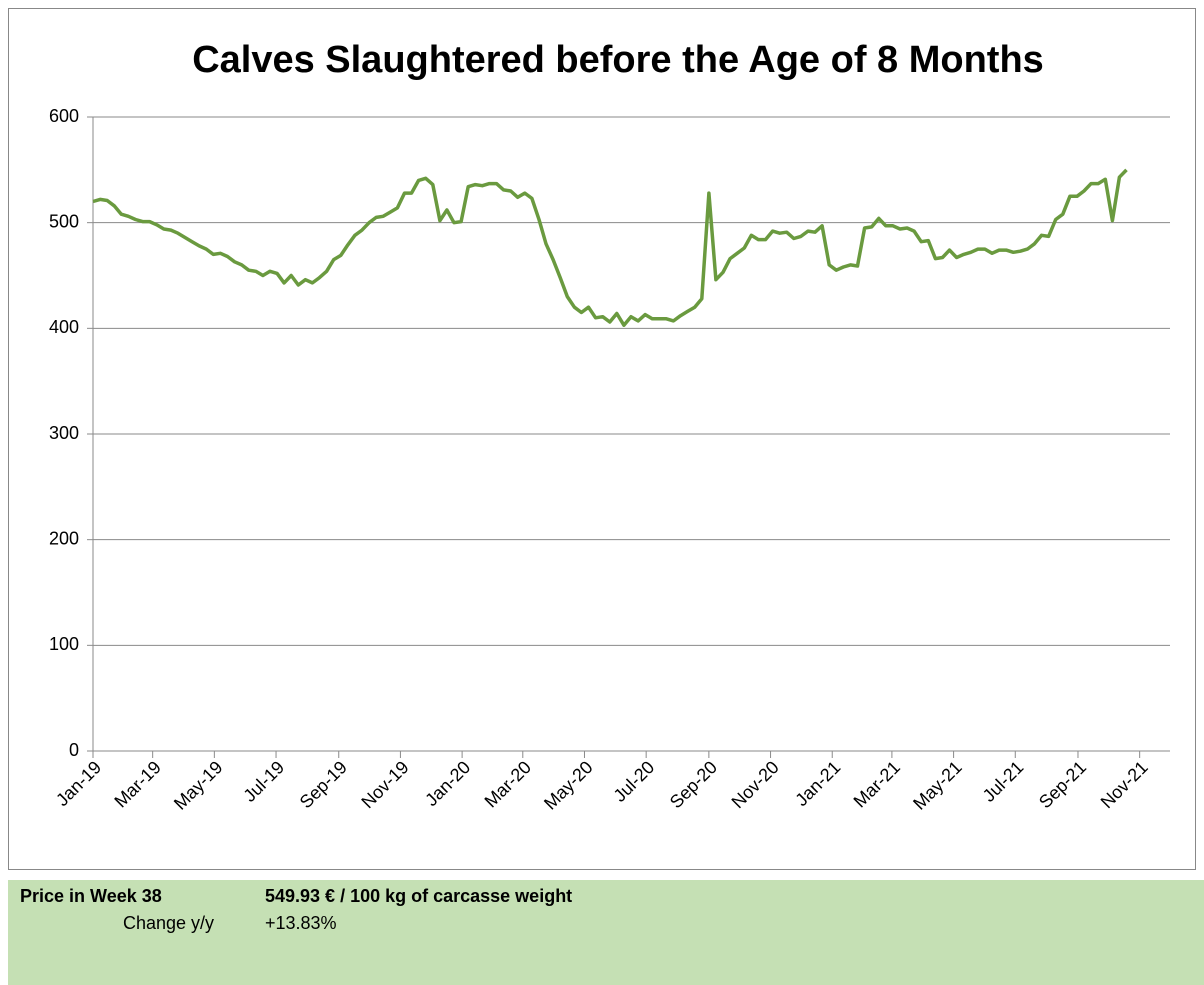  Describe the element at coordinates (64, 644) in the screenshot. I see `y-tick-label: 100` at that location.